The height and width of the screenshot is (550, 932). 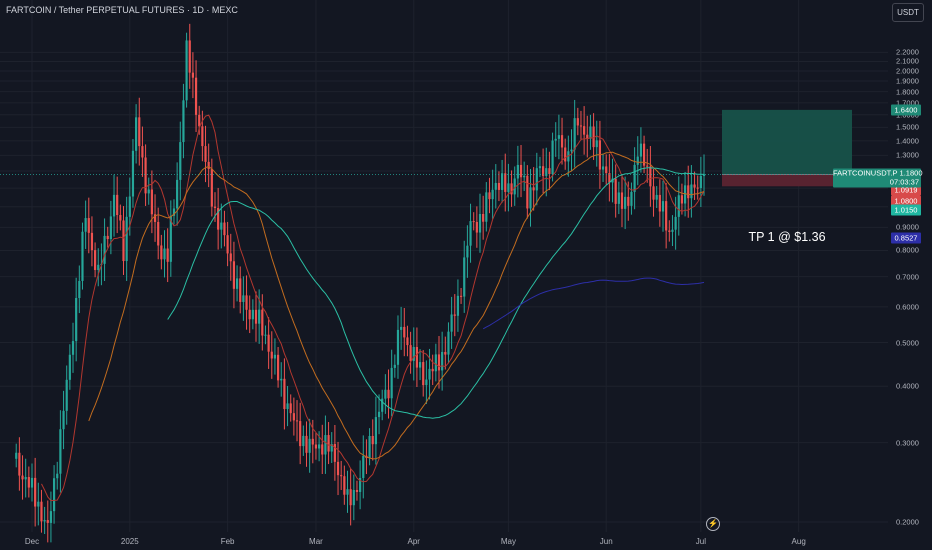 I want to click on time-tick-label: May, so click(x=508, y=541).